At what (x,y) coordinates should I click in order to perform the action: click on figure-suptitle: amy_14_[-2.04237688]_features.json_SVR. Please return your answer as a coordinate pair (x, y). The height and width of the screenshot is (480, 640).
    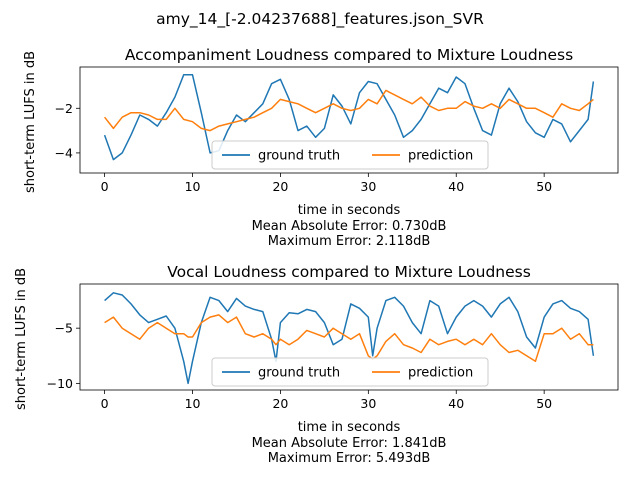
    Looking at the image, I should click on (320, 19).